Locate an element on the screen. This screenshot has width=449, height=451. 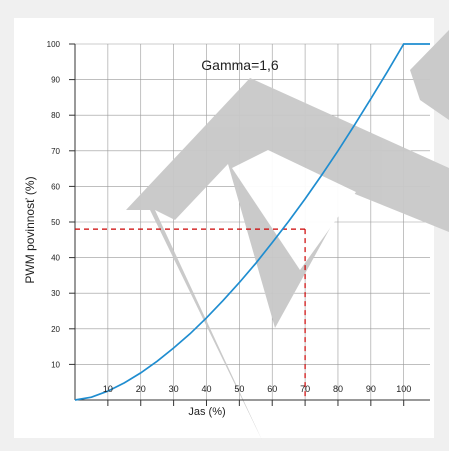
y-tick-labels: 10 20 30 40 50 60 70 80 90 100 is located at coordinates (61, 204).